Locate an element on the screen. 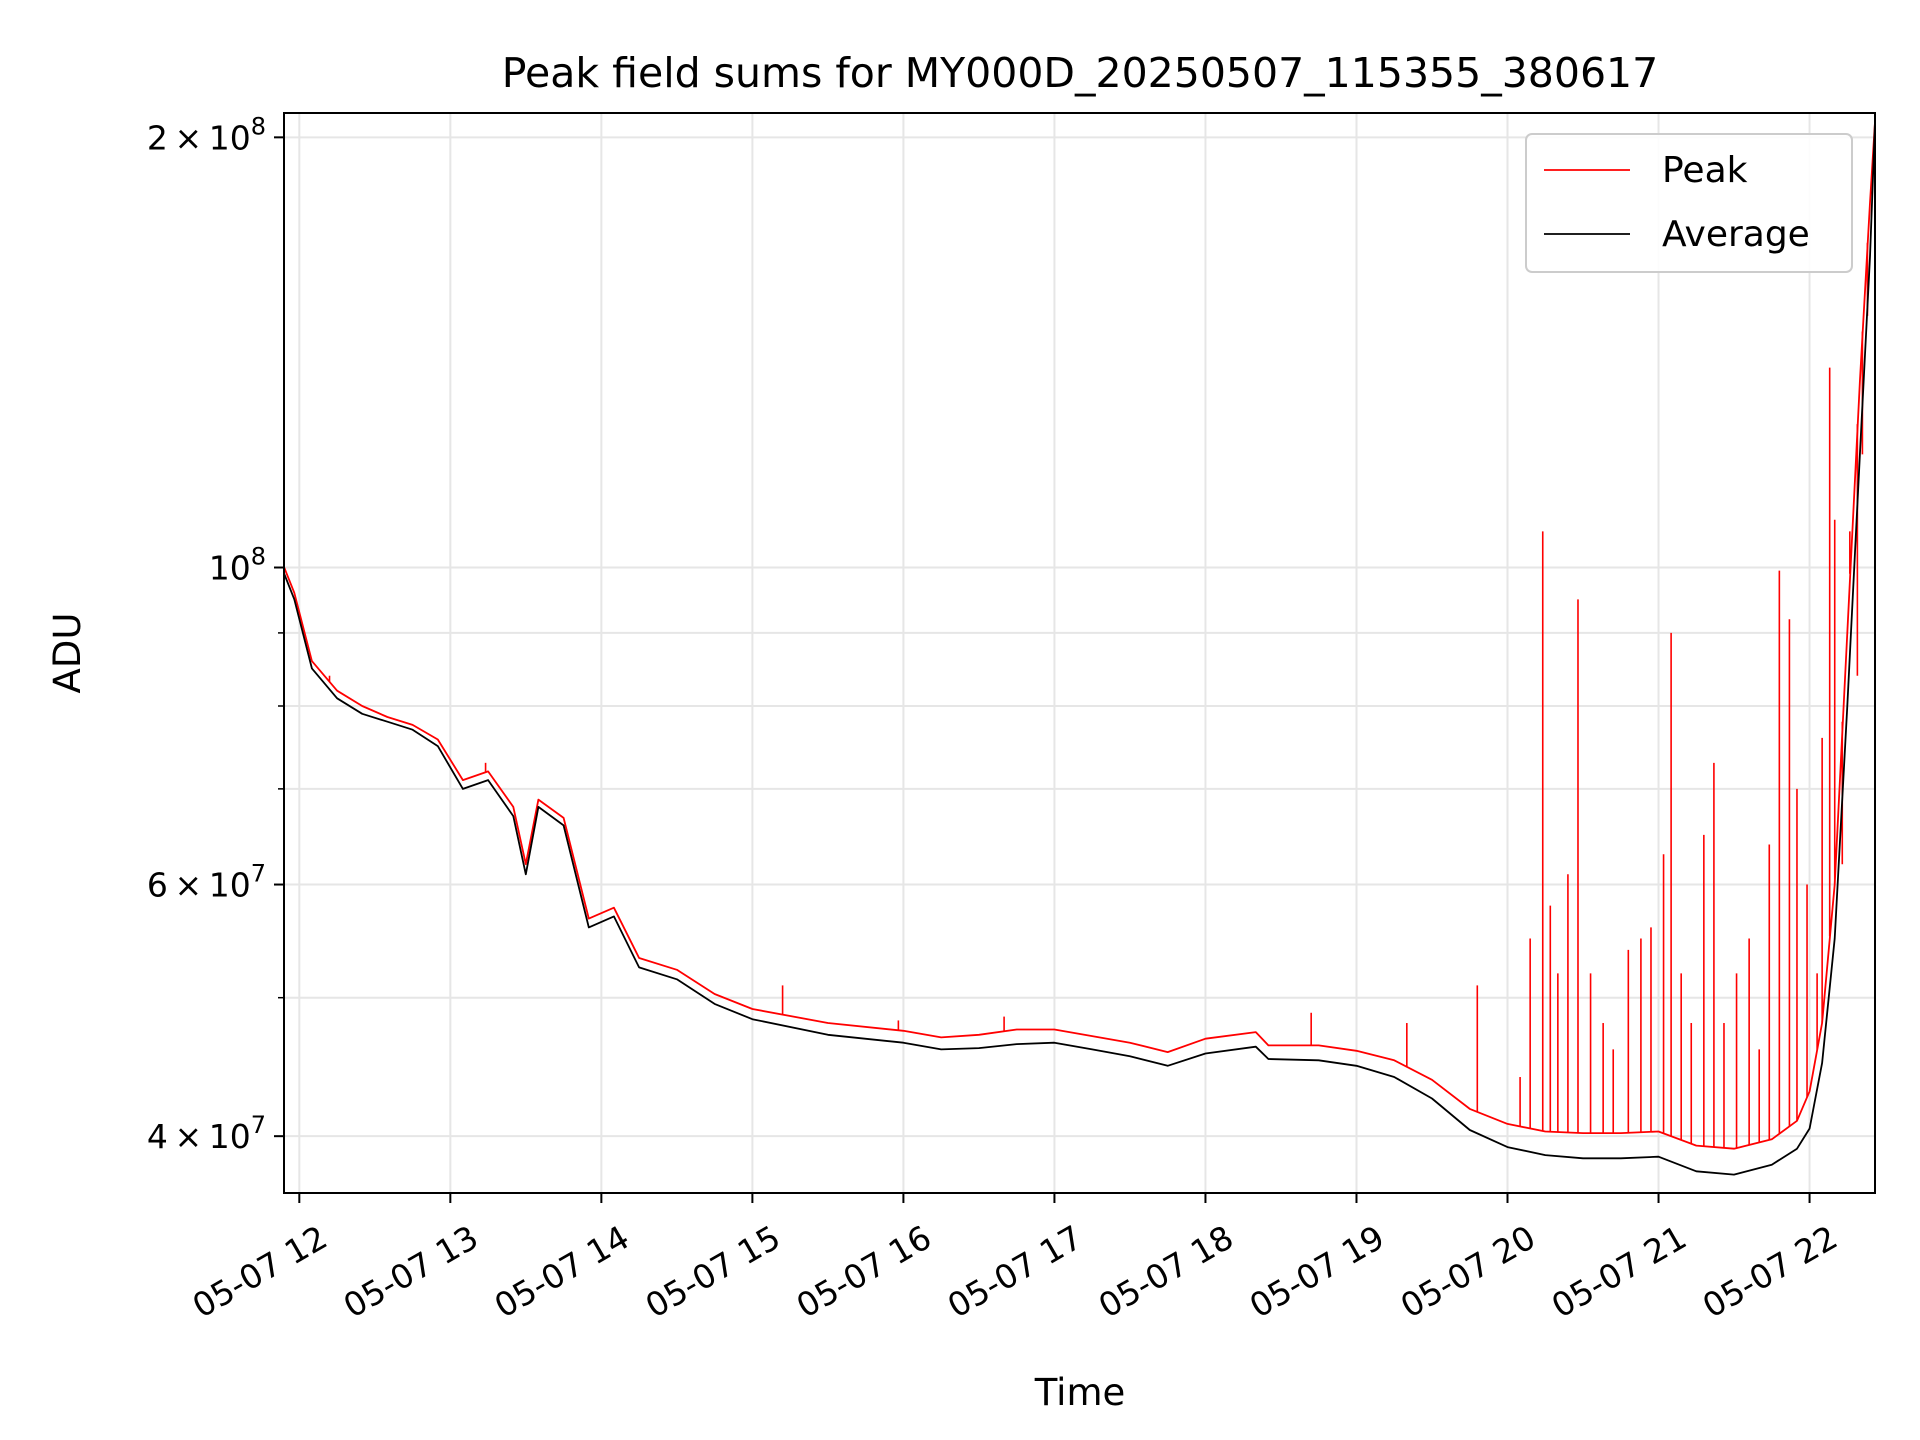 The image size is (1920, 1440). legend-label-peak: Peak is located at coordinates (1705, 170).